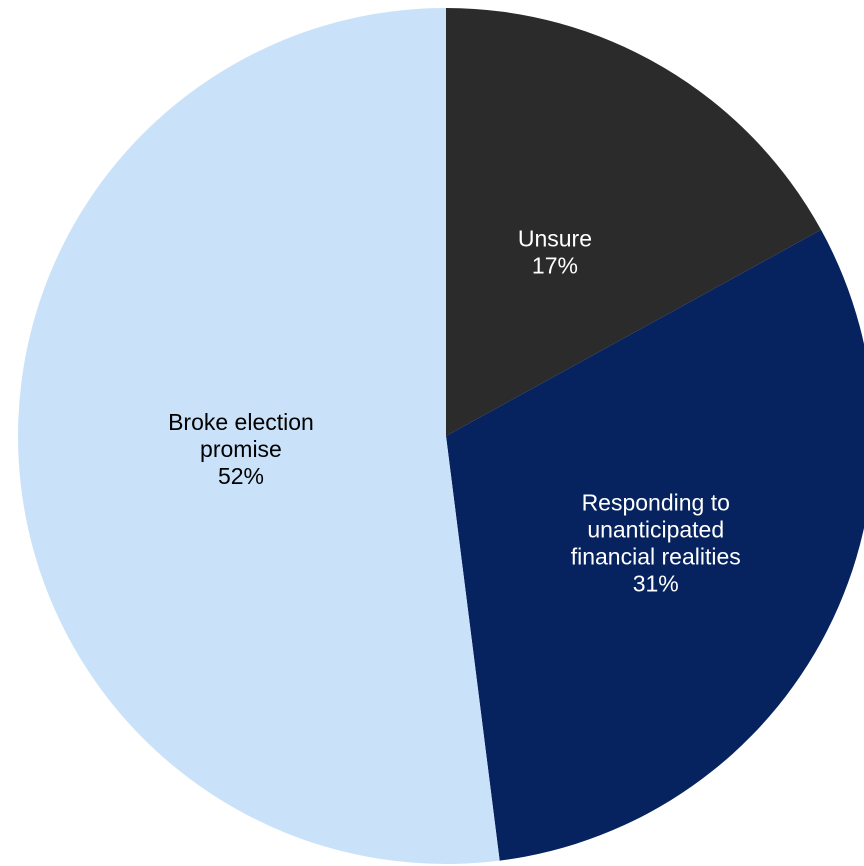 The width and height of the screenshot is (864, 866). Describe the element at coordinates (656, 556) in the screenshot. I see `slice-category-label: financial realities` at that location.